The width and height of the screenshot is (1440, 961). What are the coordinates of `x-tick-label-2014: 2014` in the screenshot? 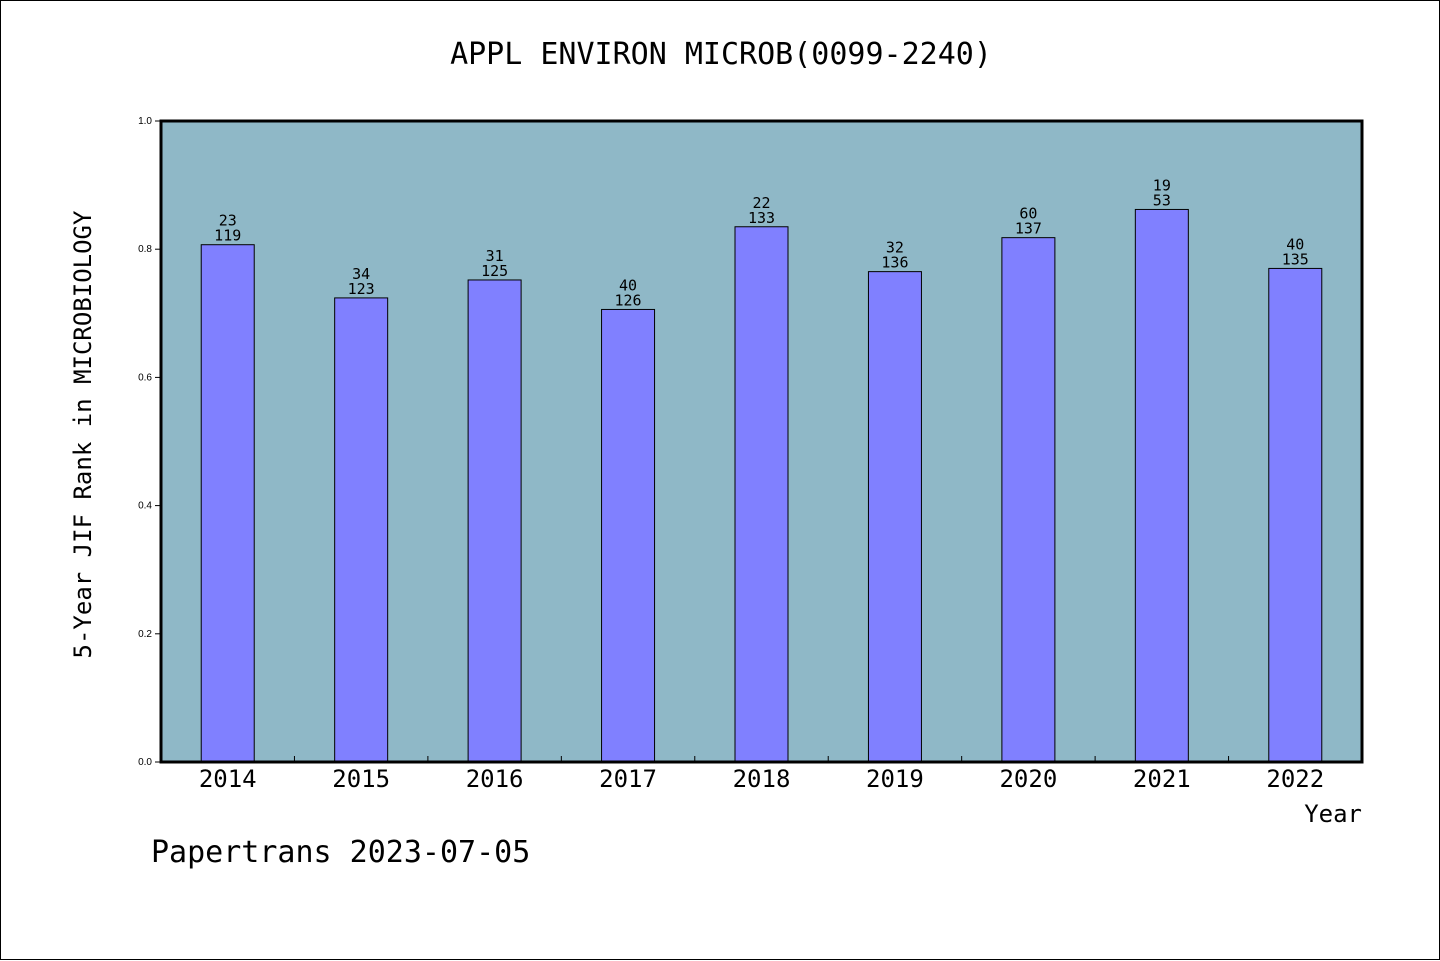 It's located at (228, 779).